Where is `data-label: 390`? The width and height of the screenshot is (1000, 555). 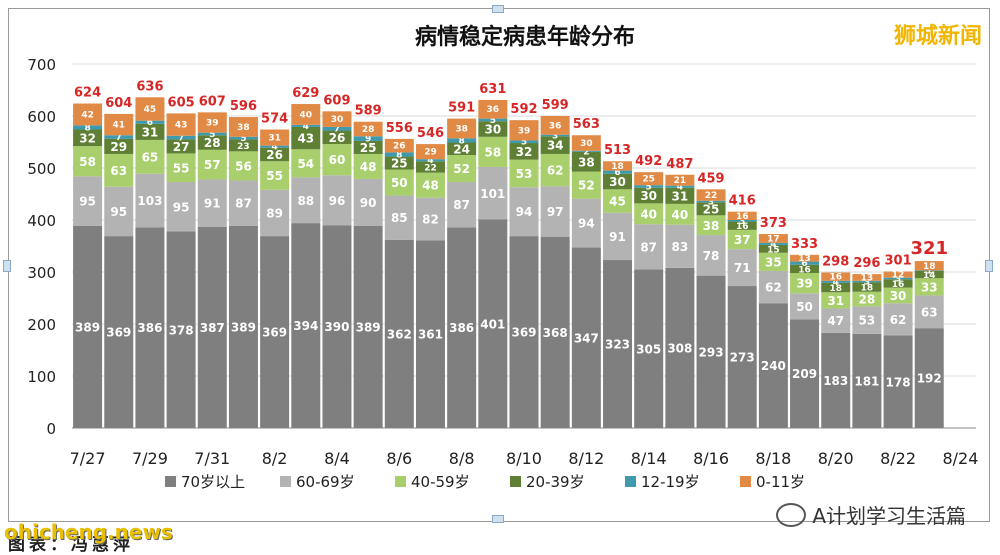 data-label: 390 is located at coordinates (336, 327).